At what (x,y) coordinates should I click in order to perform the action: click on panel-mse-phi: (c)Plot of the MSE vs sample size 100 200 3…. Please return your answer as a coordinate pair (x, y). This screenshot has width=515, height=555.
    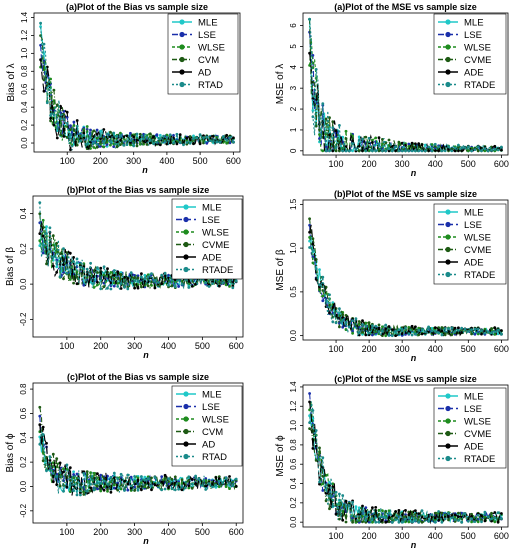
    Looking at the image, I should click on (392, 462).